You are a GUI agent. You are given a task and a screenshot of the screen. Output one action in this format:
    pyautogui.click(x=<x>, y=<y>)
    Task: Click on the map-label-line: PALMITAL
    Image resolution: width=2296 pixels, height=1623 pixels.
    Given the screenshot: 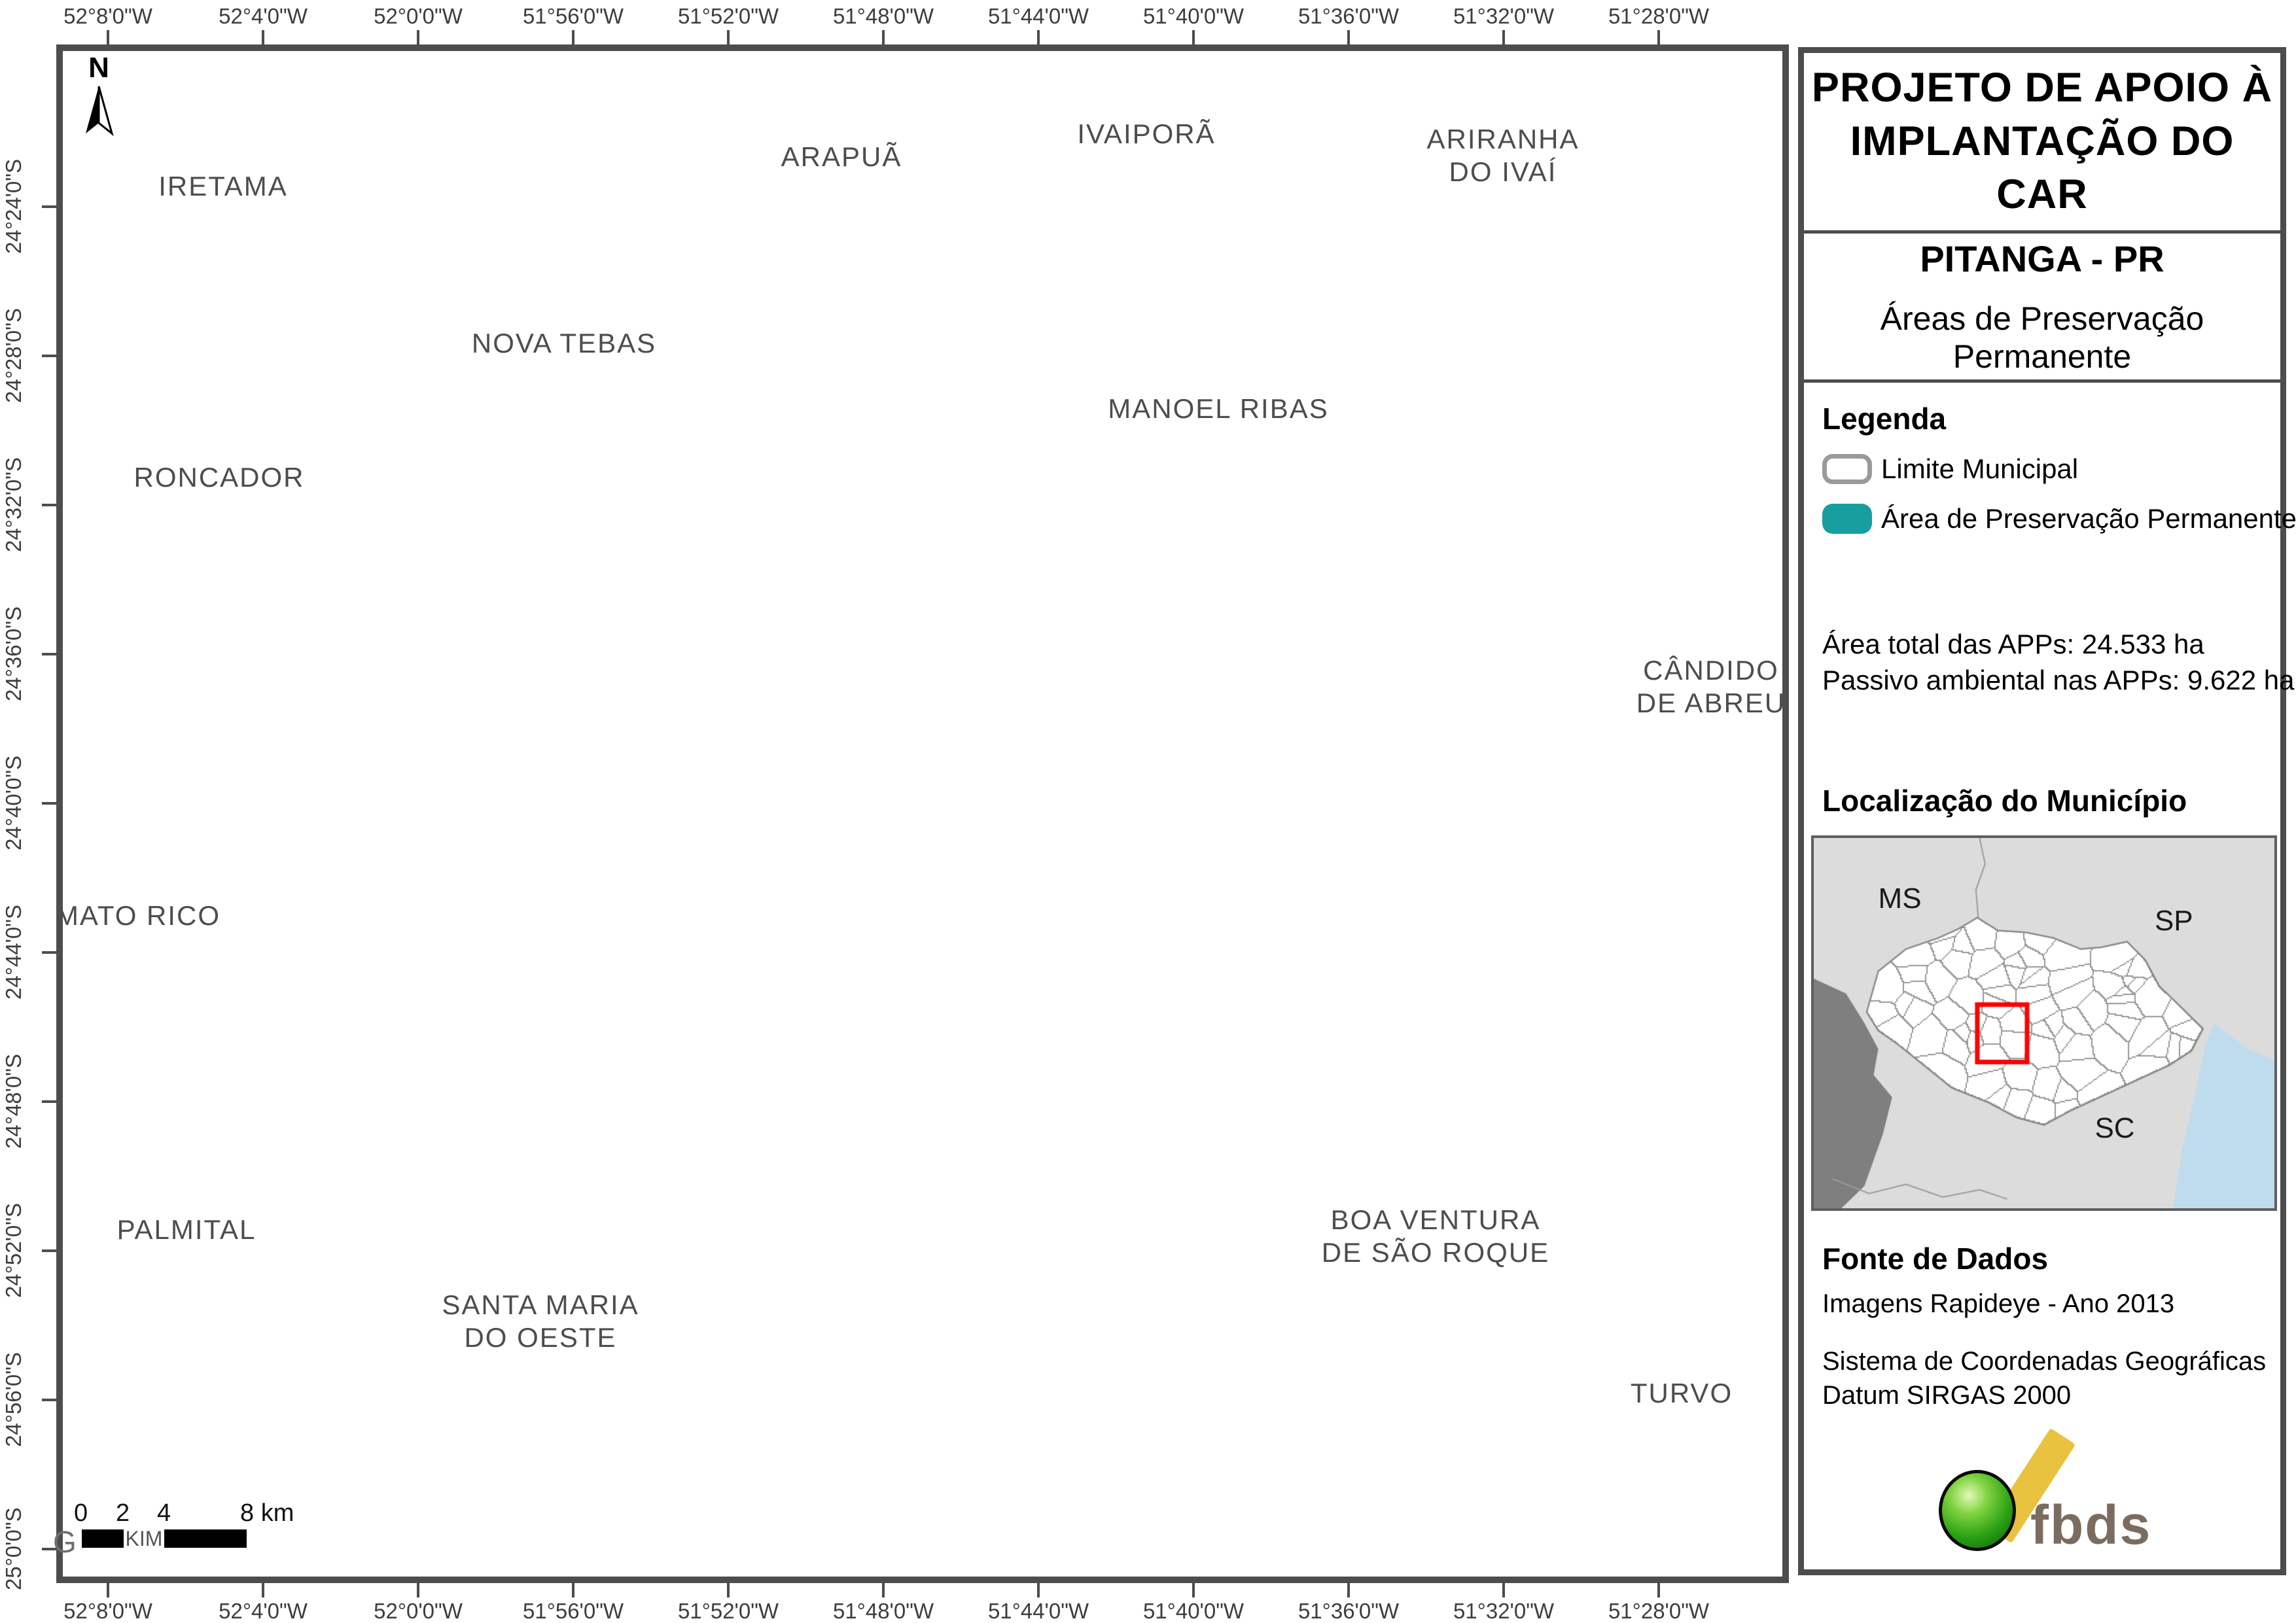 What is the action you would take?
    pyautogui.click(x=186, y=1230)
    